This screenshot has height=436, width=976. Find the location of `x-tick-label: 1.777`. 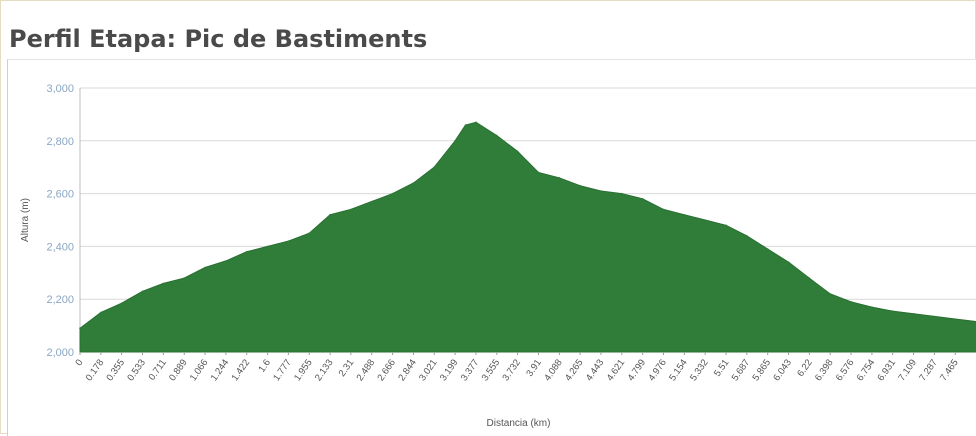

x-tick-label: 1.777 is located at coordinates (282, 370).